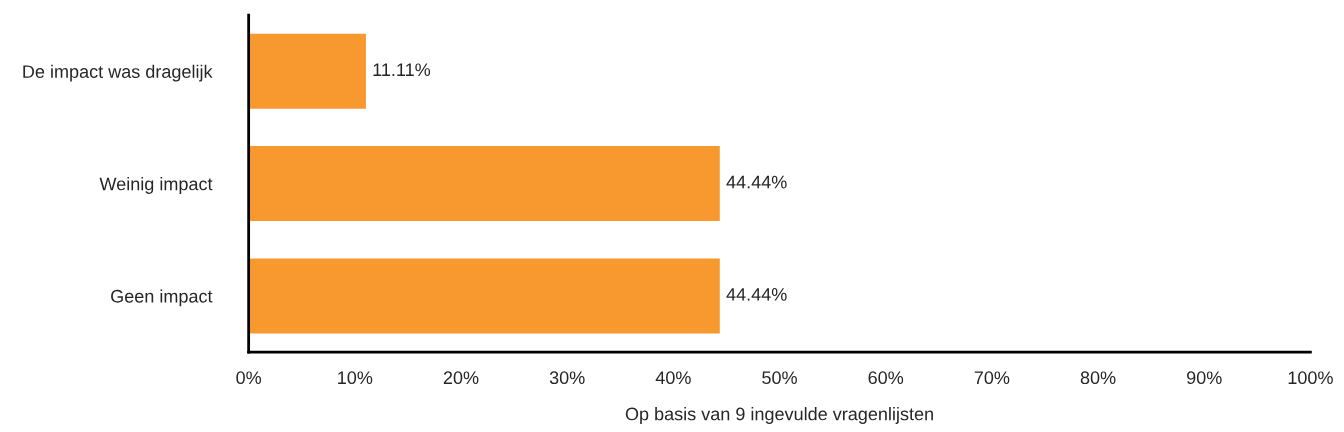 The image size is (1344, 432). Describe the element at coordinates (1098, 378) in the screenshot. I see `x-tick-label: 80%` at that location.